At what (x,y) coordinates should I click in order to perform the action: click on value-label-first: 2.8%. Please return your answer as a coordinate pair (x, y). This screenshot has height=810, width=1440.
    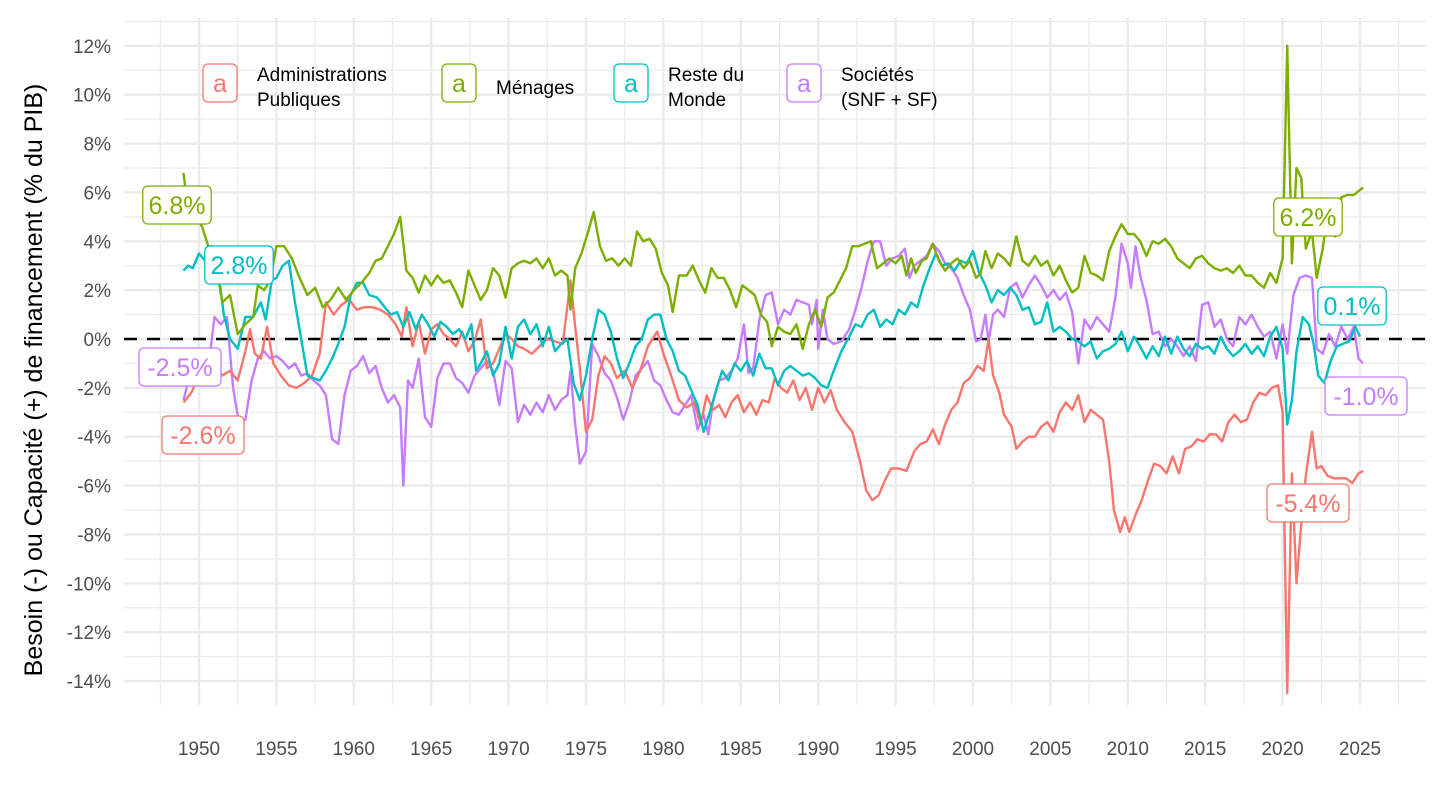
    Looking at the image, I should click on (239, 265).